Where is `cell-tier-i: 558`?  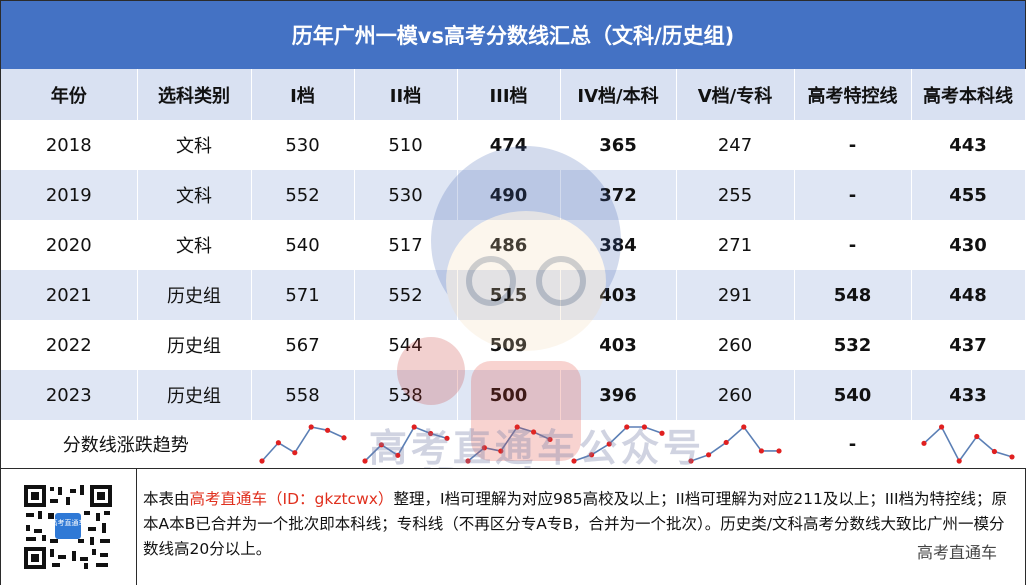 cell-tier-i: 558 is located at coordinates (303, 395).